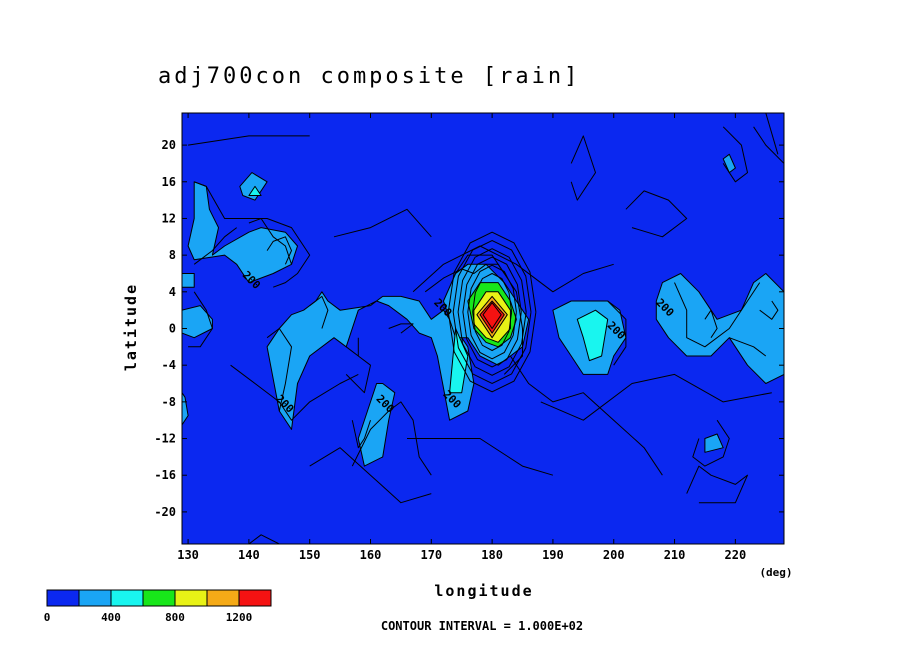 This screenshot has height=654, width=904. What do you see at coordinates (169, 365) in the screenshot?
I see `y-tick-label: -4` at bounding box center [169, 365].